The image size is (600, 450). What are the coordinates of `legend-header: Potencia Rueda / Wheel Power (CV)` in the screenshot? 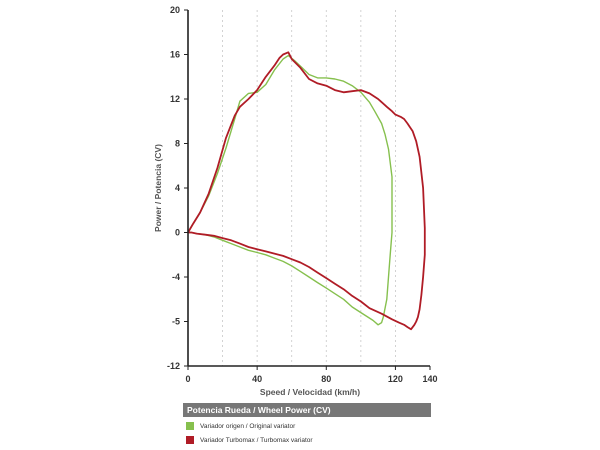 It's located at (307, 410).